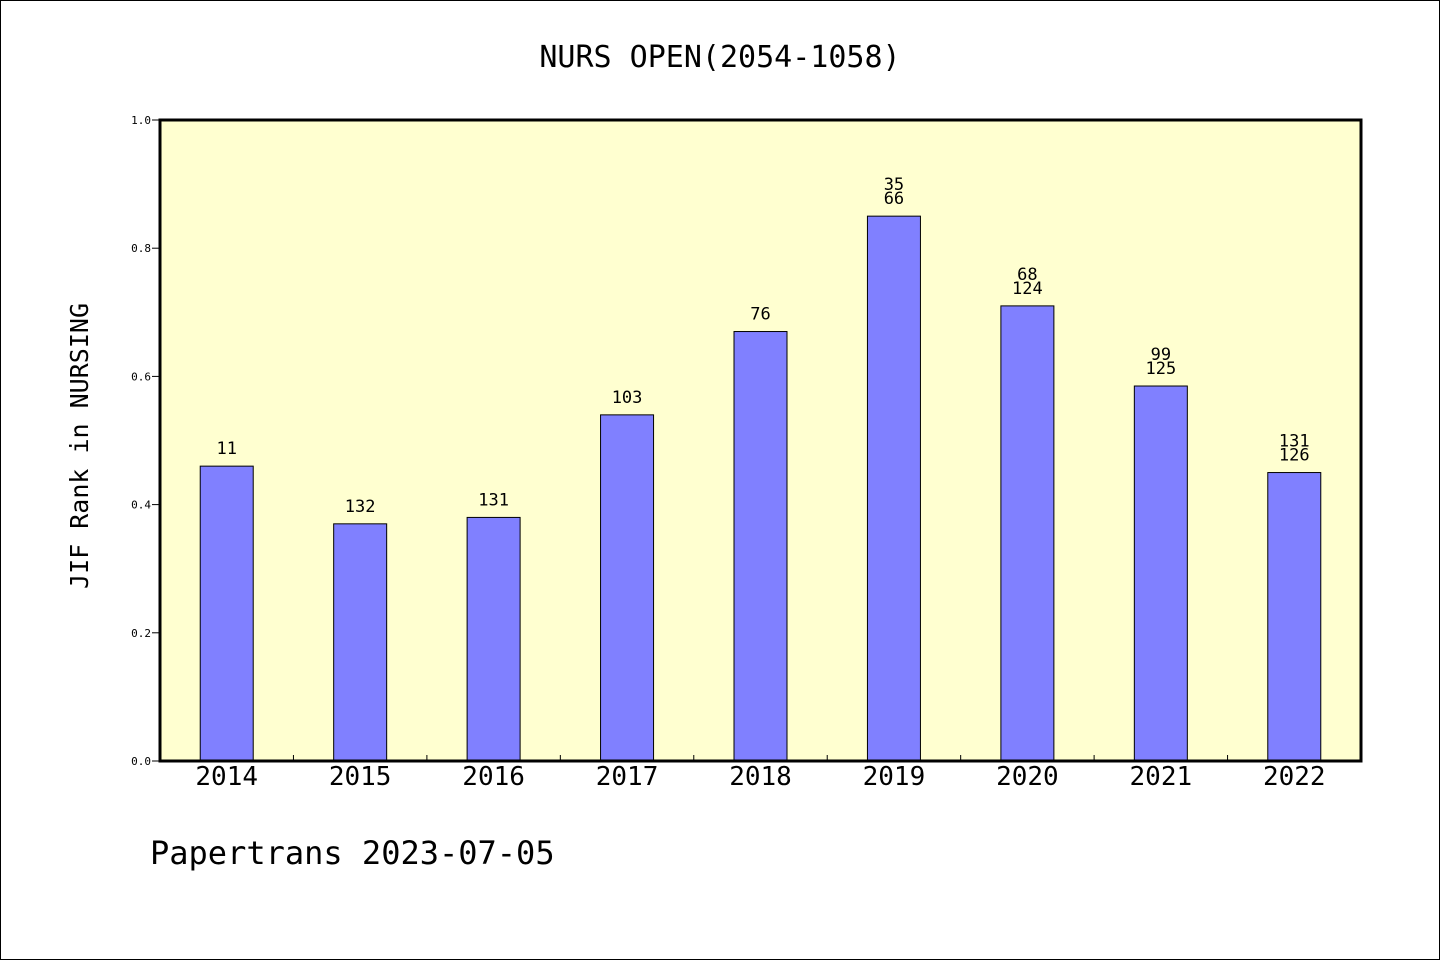  Describe the element at coordinates (627, 588) in the screenshot. I see `bar-2017` at that location.